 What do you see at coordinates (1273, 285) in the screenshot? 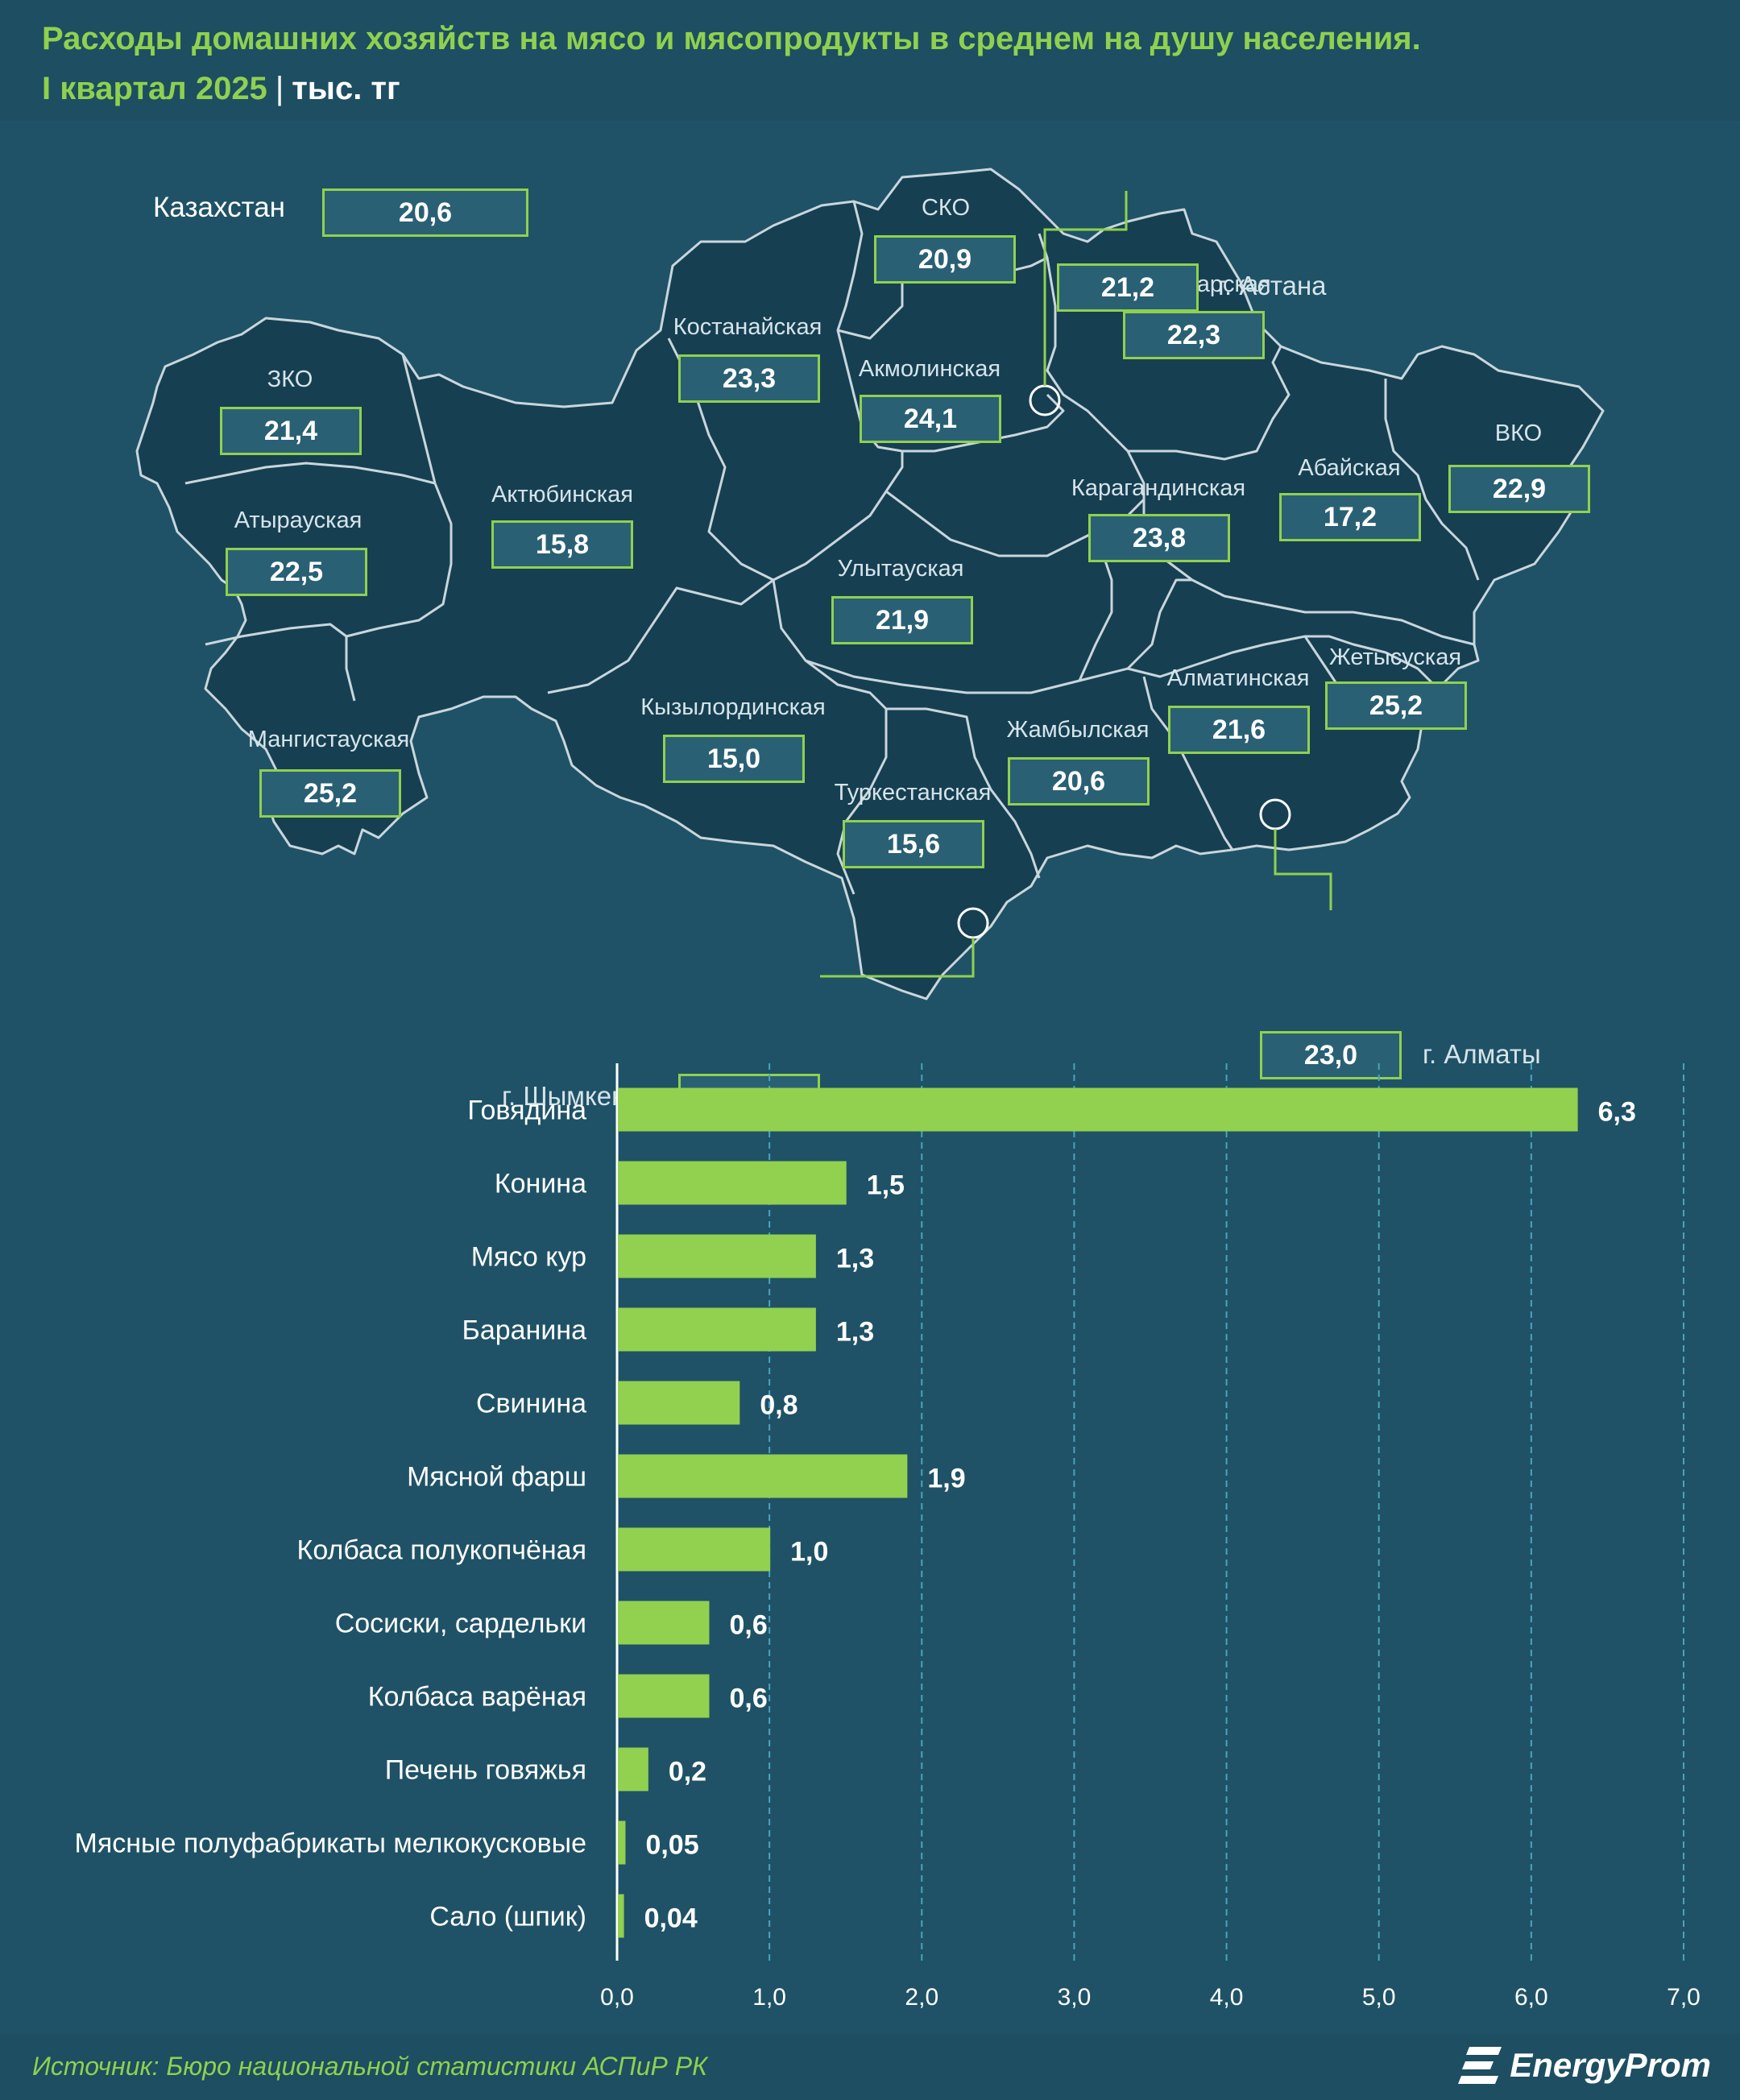
I see `city-name-astana: г. Астана` at bounding box center [1273, 285].